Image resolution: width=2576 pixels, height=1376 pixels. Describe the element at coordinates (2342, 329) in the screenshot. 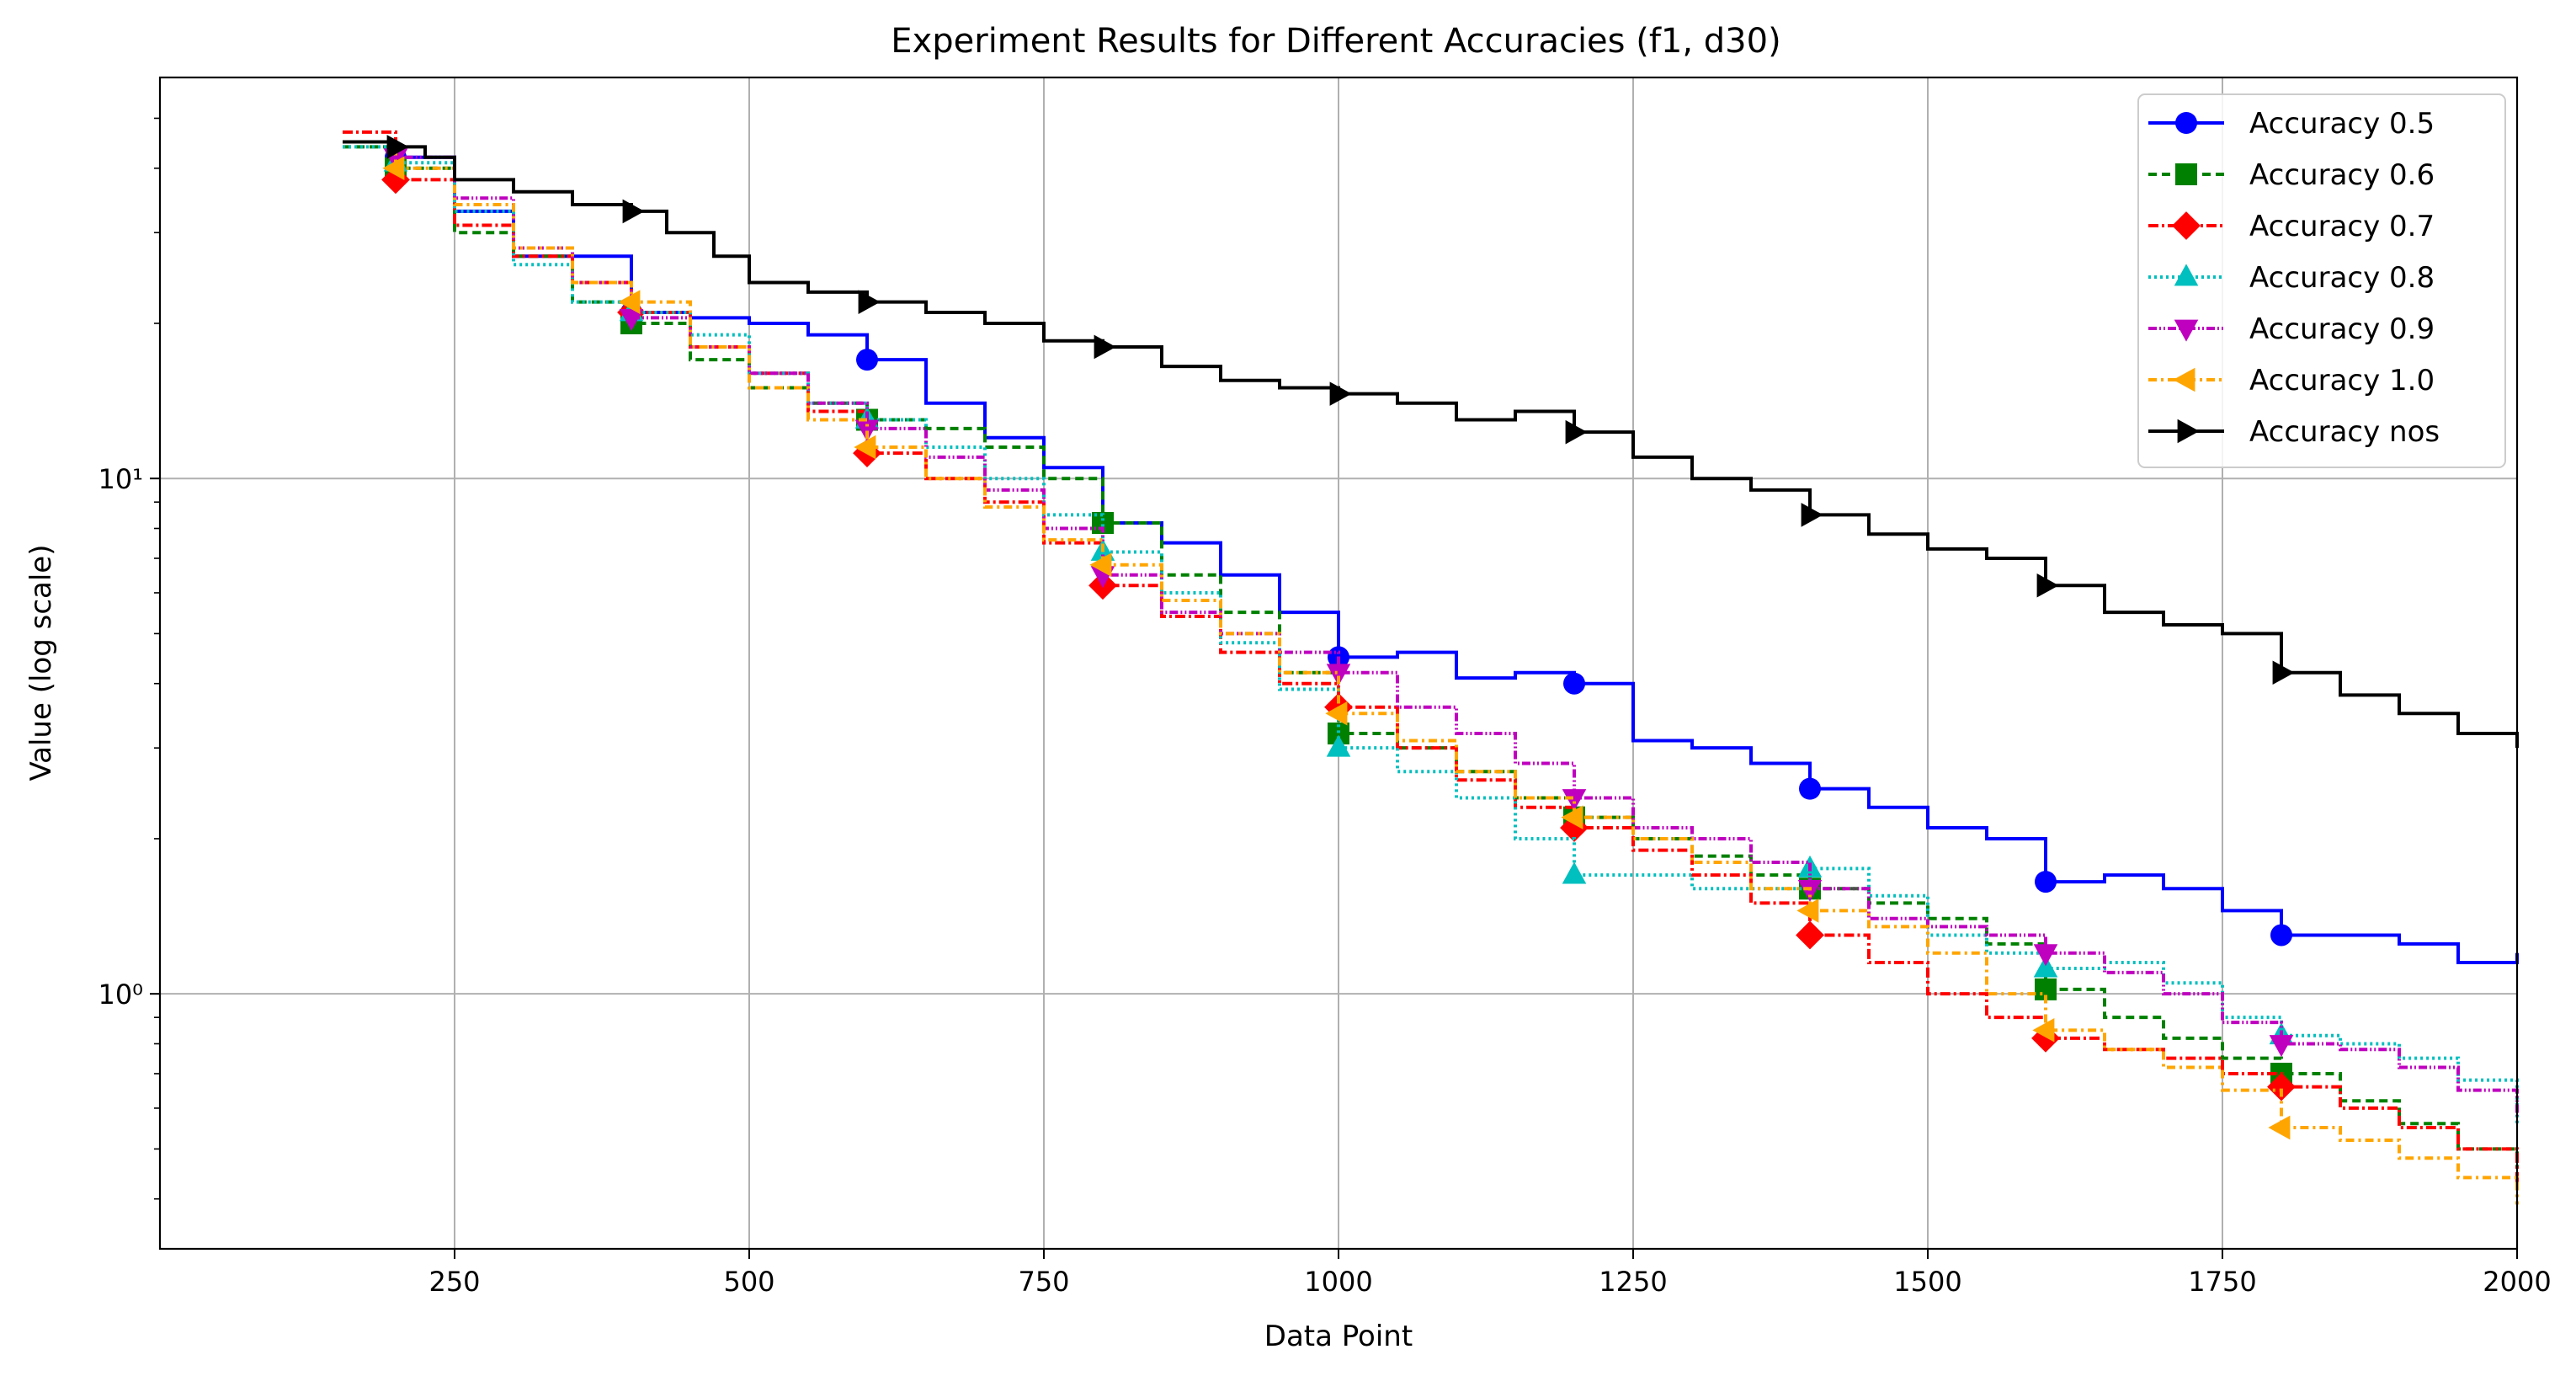

I see `legend-label: Accuracy 0.9` at that location.